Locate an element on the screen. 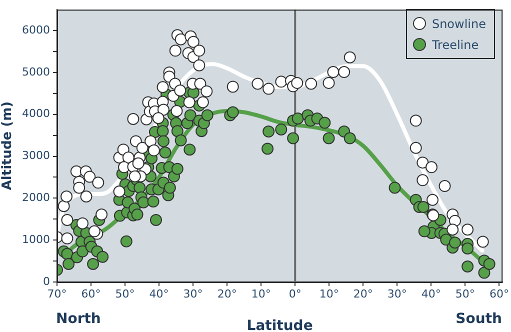  y-tick-label: 3000 is located at coordinates (36, 155).